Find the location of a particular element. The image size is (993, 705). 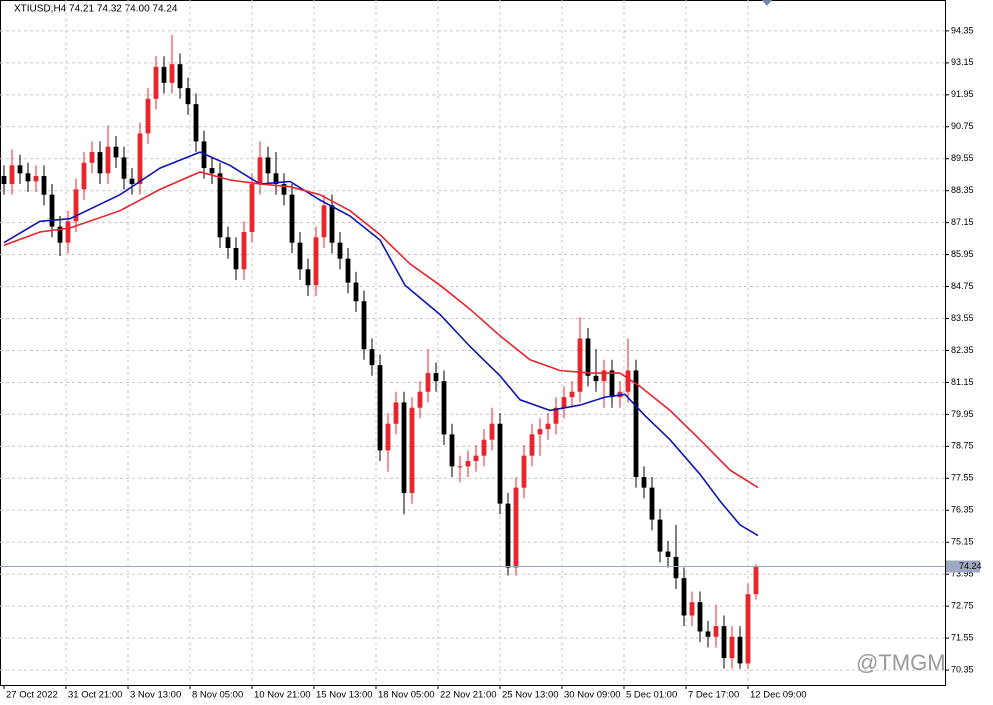

x-tick-label: 27 Oct 2022 is located at coordinates (32, 695).